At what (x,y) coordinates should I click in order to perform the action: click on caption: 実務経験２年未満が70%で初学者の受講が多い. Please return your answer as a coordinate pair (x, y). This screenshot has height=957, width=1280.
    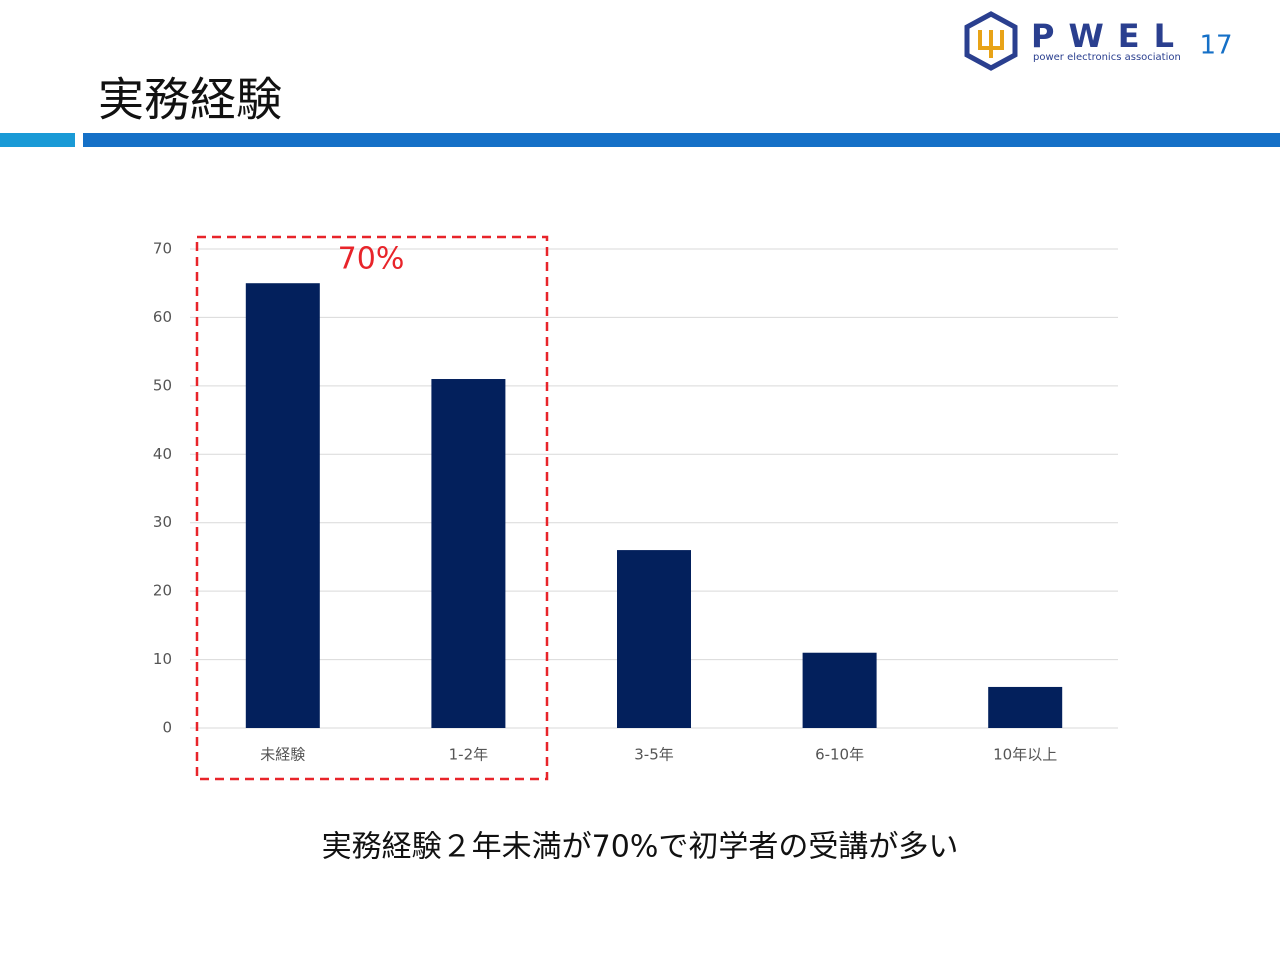
    Looking at the image, I should click on (640, 847).